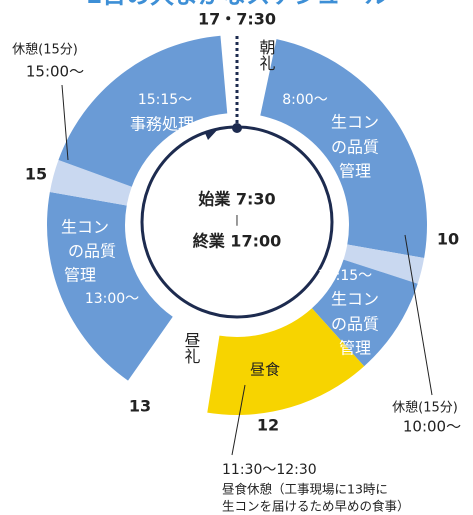 The width and height of the screenshot is (473, 515). What do you see at coordinates (165, 100) in the screenshot?
I see `time: 15:15〜` at bounding box center [165, 100].